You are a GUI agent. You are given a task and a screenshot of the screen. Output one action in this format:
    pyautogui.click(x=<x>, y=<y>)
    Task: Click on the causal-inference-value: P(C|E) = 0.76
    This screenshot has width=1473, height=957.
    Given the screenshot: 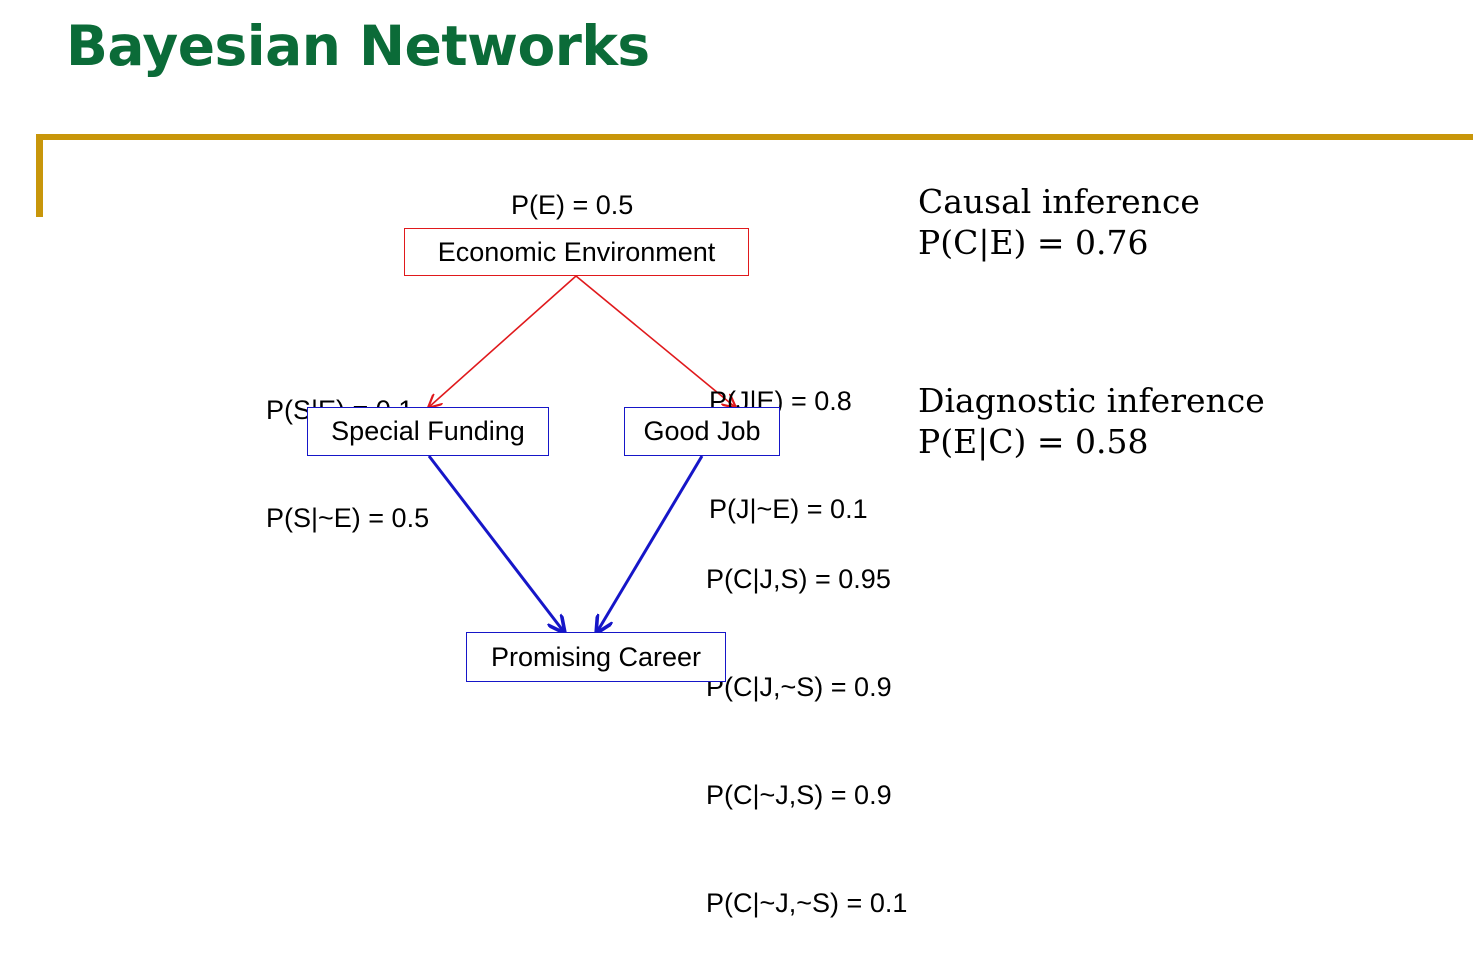 What is the action you would take?
    pyautogui.click(x=1033, y=242)
    